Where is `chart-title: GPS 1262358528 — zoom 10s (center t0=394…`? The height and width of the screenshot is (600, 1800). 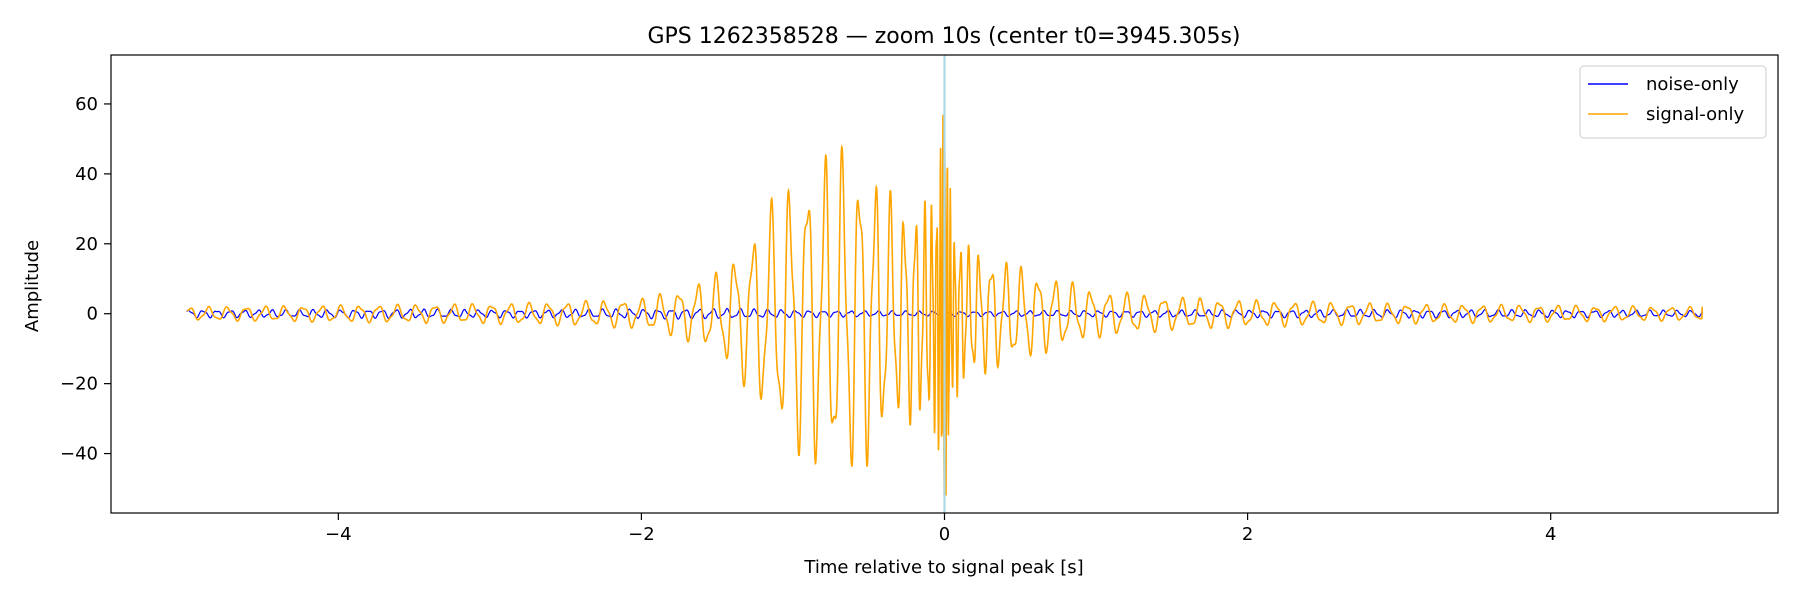
chart-title: GPS 1262358528 — zoom 10s (center t0=394… is located at coordinates (943, 36).